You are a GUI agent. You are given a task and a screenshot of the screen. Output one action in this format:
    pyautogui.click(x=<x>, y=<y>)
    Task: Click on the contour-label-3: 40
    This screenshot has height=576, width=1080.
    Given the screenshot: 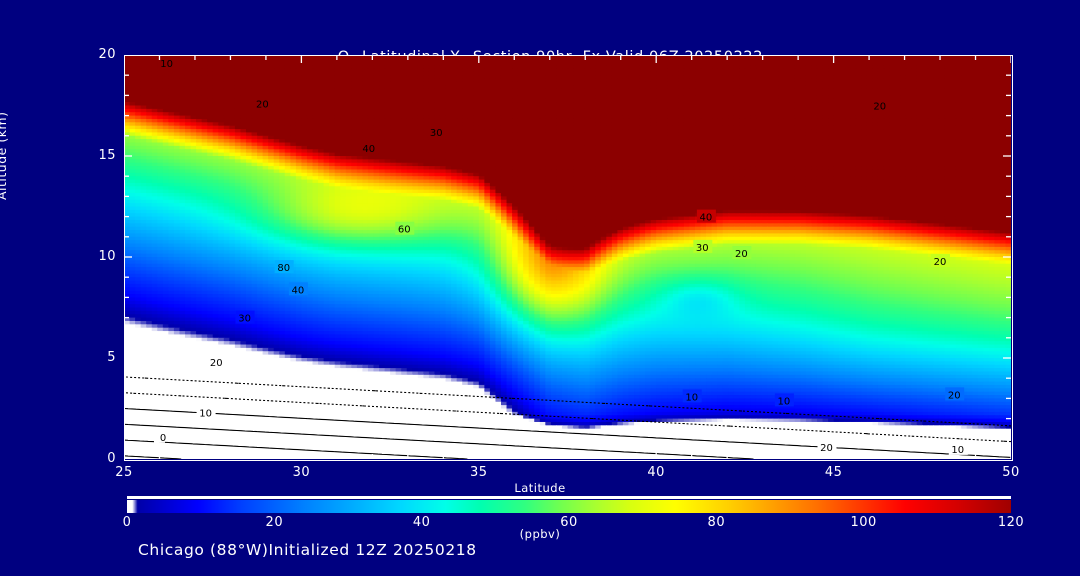 What is the action you would take?
    pyautogui.click(x=368, y=149)
    